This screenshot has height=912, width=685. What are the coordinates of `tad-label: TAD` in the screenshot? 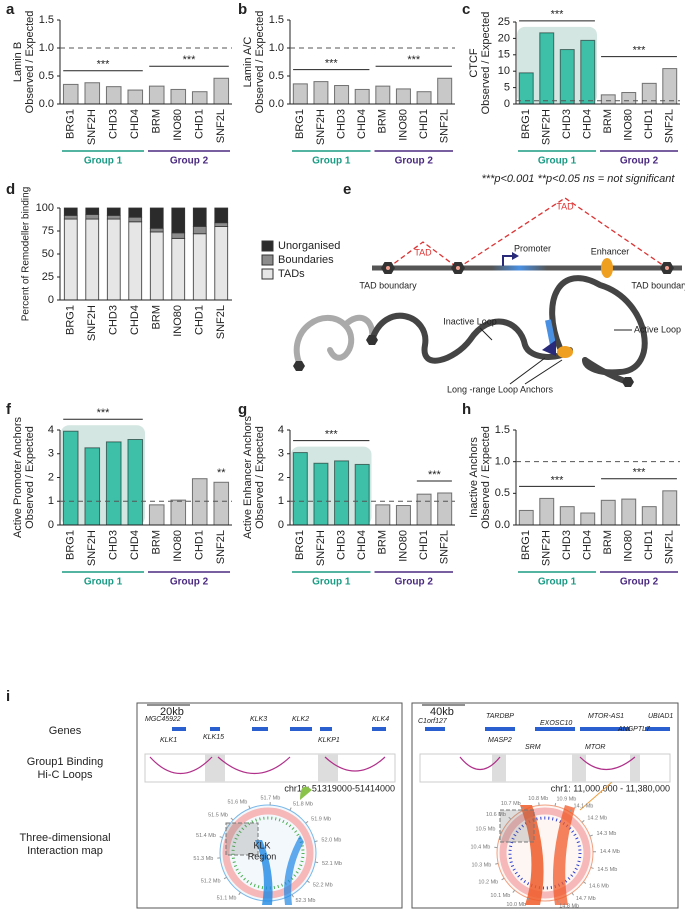 It's located at (565, 206).